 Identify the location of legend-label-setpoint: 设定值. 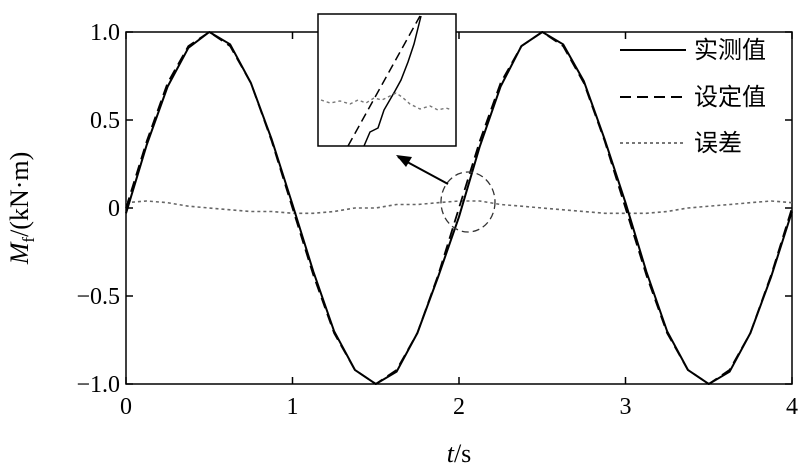
(730, 97).